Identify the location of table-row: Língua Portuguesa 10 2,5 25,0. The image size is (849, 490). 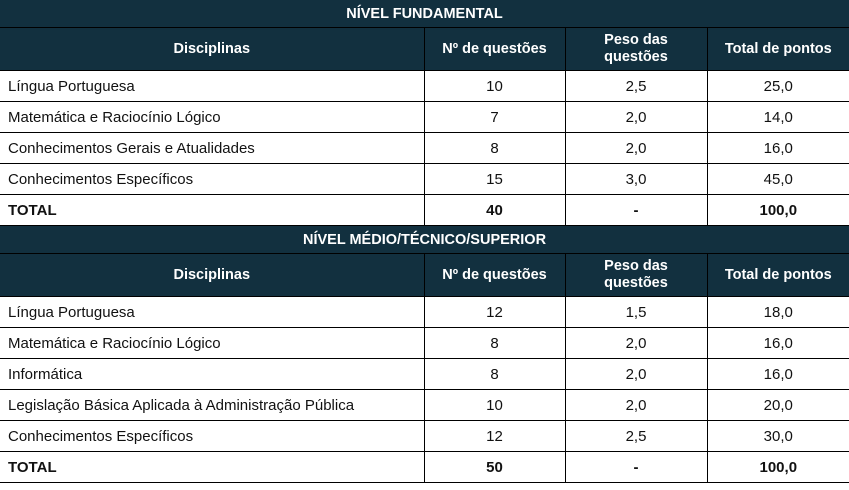
(424, 86).